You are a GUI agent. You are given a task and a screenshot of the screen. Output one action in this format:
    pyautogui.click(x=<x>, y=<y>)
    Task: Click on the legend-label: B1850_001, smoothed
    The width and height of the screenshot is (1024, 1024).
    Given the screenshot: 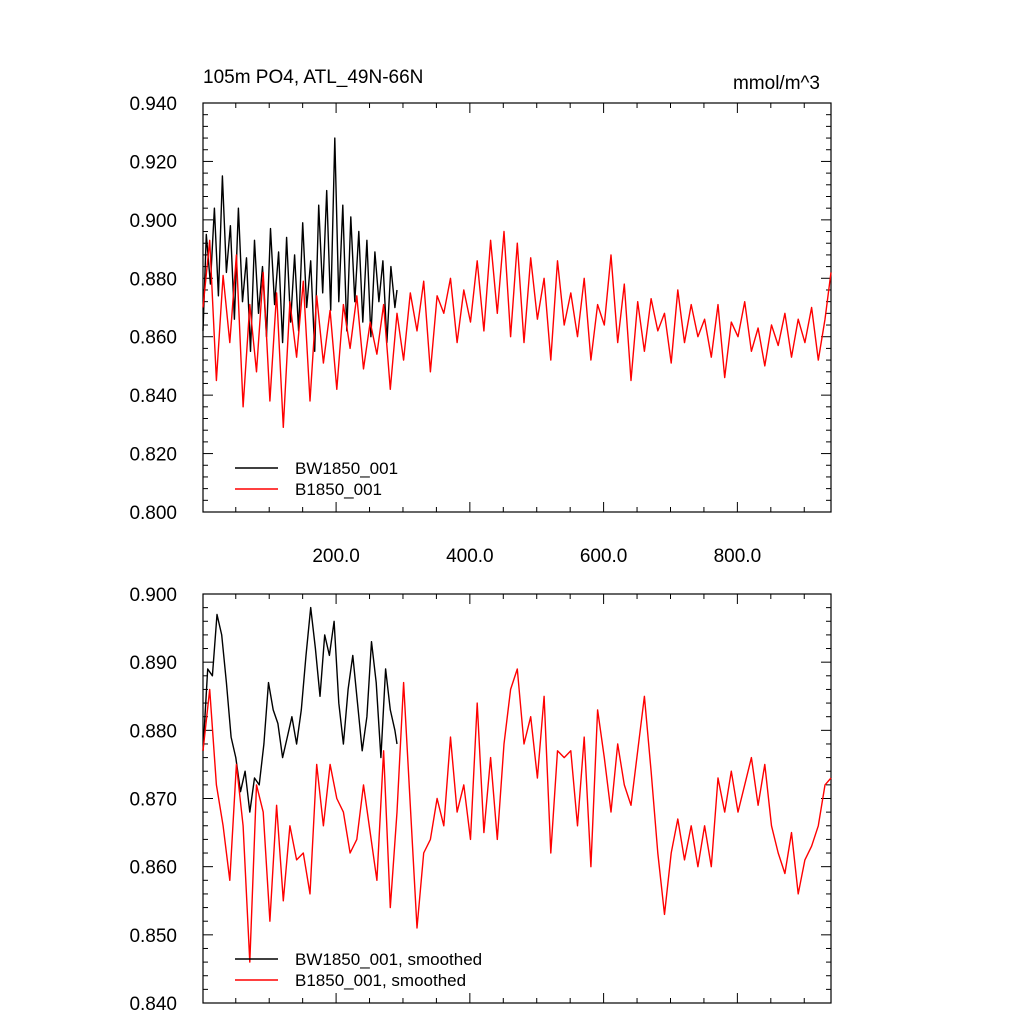 What is the action you would take?
    pyautogui.click(x=380, y=980)
    